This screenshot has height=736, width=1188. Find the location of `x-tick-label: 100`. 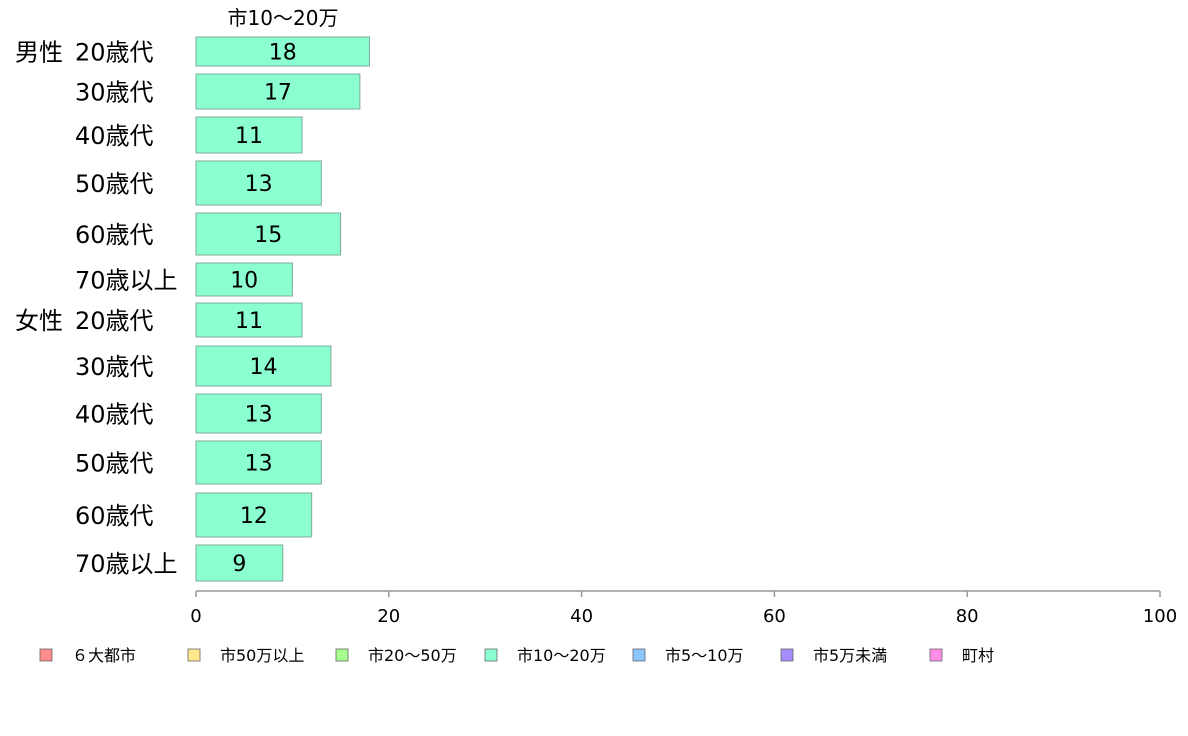

x-tick-label: 100 is located at coordinates (1160, 616).